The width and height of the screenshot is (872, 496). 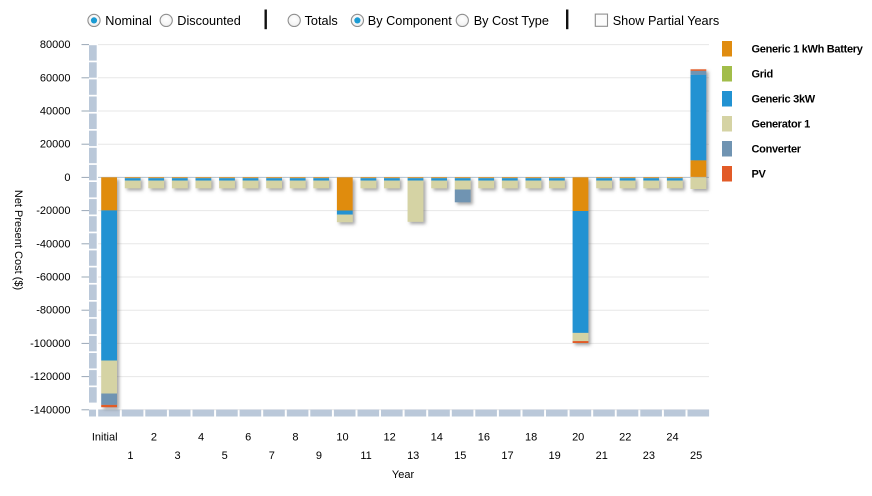 I want to click on svg-text: 80000, so click(x=55, y=45).